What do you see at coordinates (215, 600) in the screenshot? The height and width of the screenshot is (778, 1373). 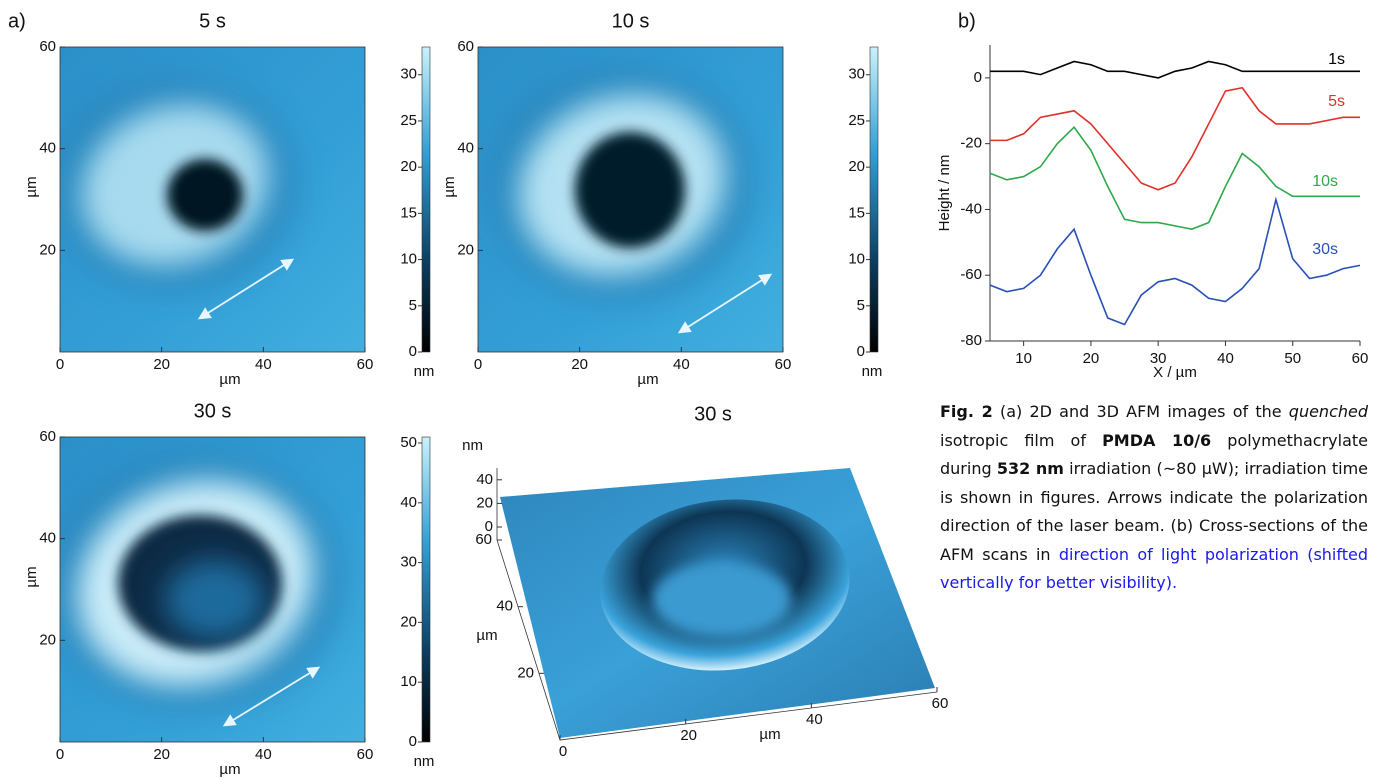 I see `afm-center` at bounding box center [215, 600].